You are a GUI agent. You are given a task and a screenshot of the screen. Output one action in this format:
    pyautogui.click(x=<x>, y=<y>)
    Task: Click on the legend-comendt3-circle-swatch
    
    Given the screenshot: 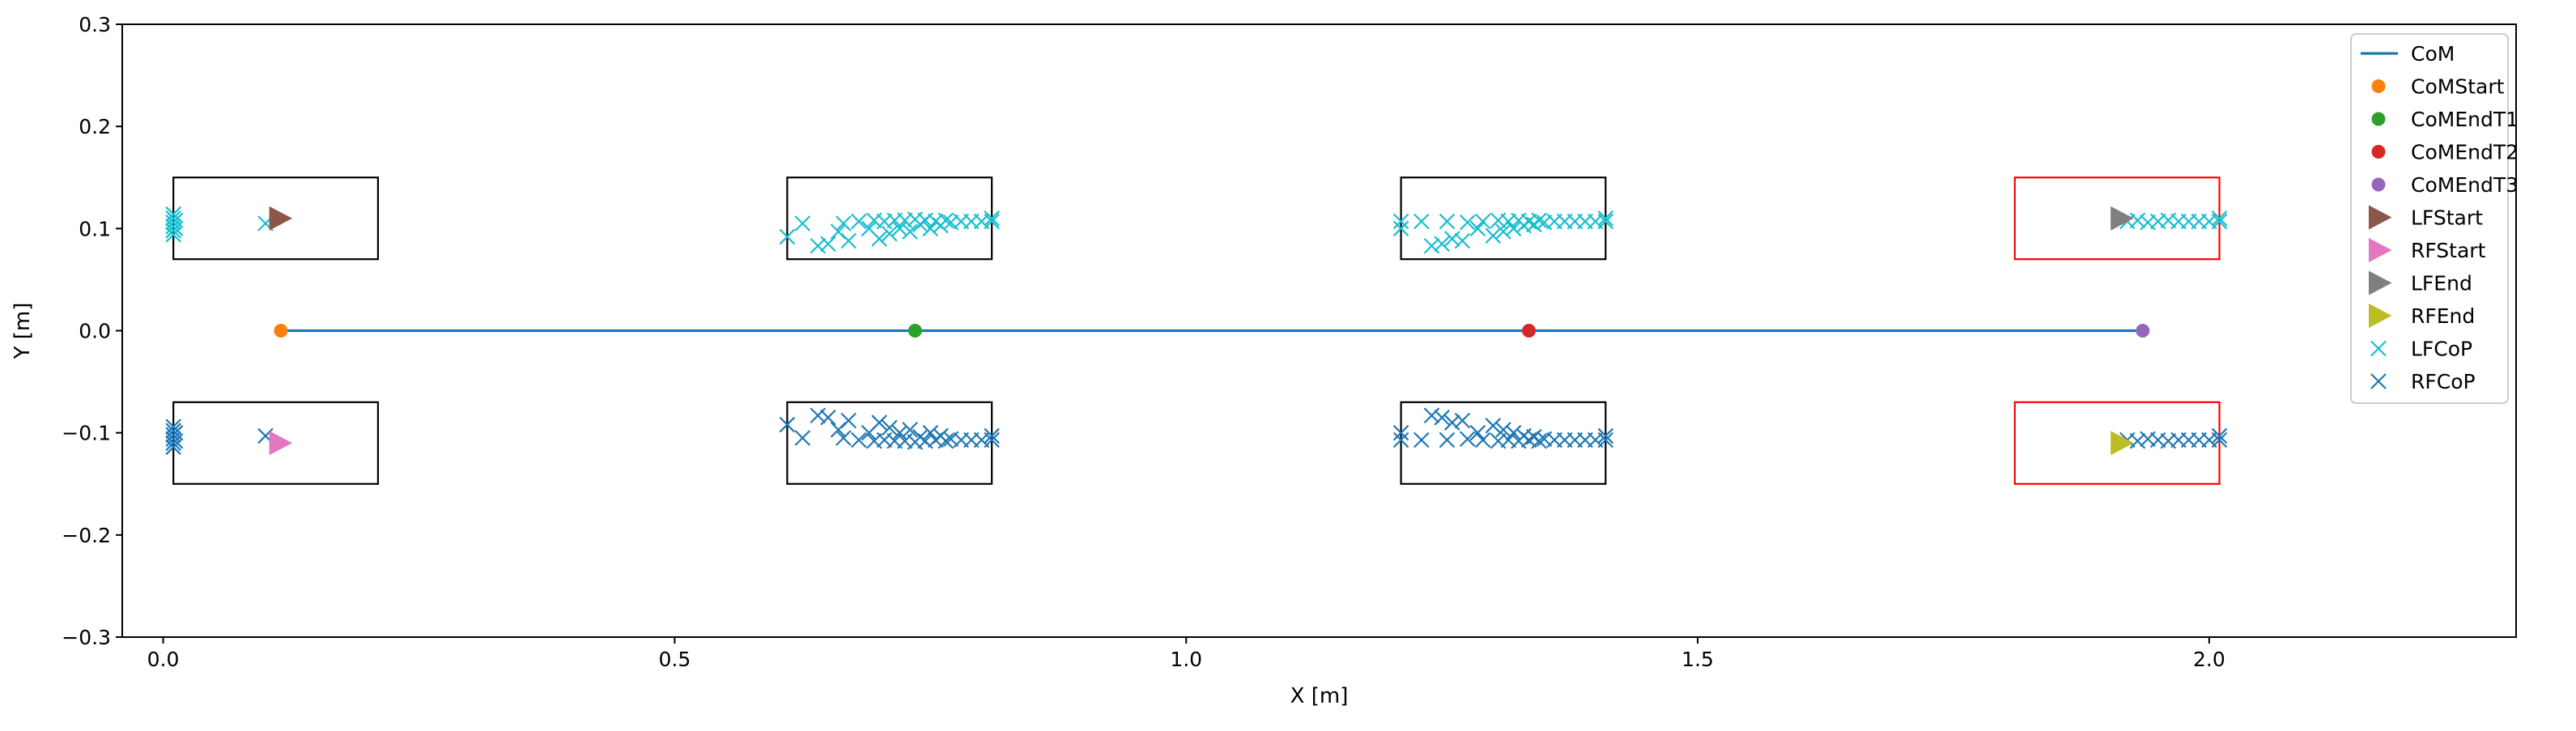 What is the action you would take?
    pyautogui.click(x=2378, y=185)
    